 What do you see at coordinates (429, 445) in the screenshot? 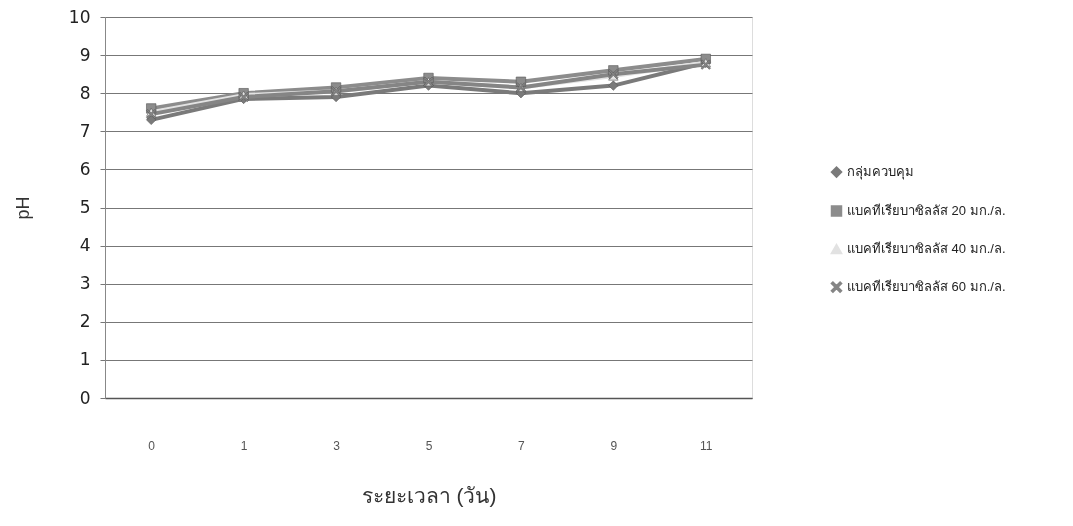
I see `x-tick-label: 5` at bounding box center [429, 445].